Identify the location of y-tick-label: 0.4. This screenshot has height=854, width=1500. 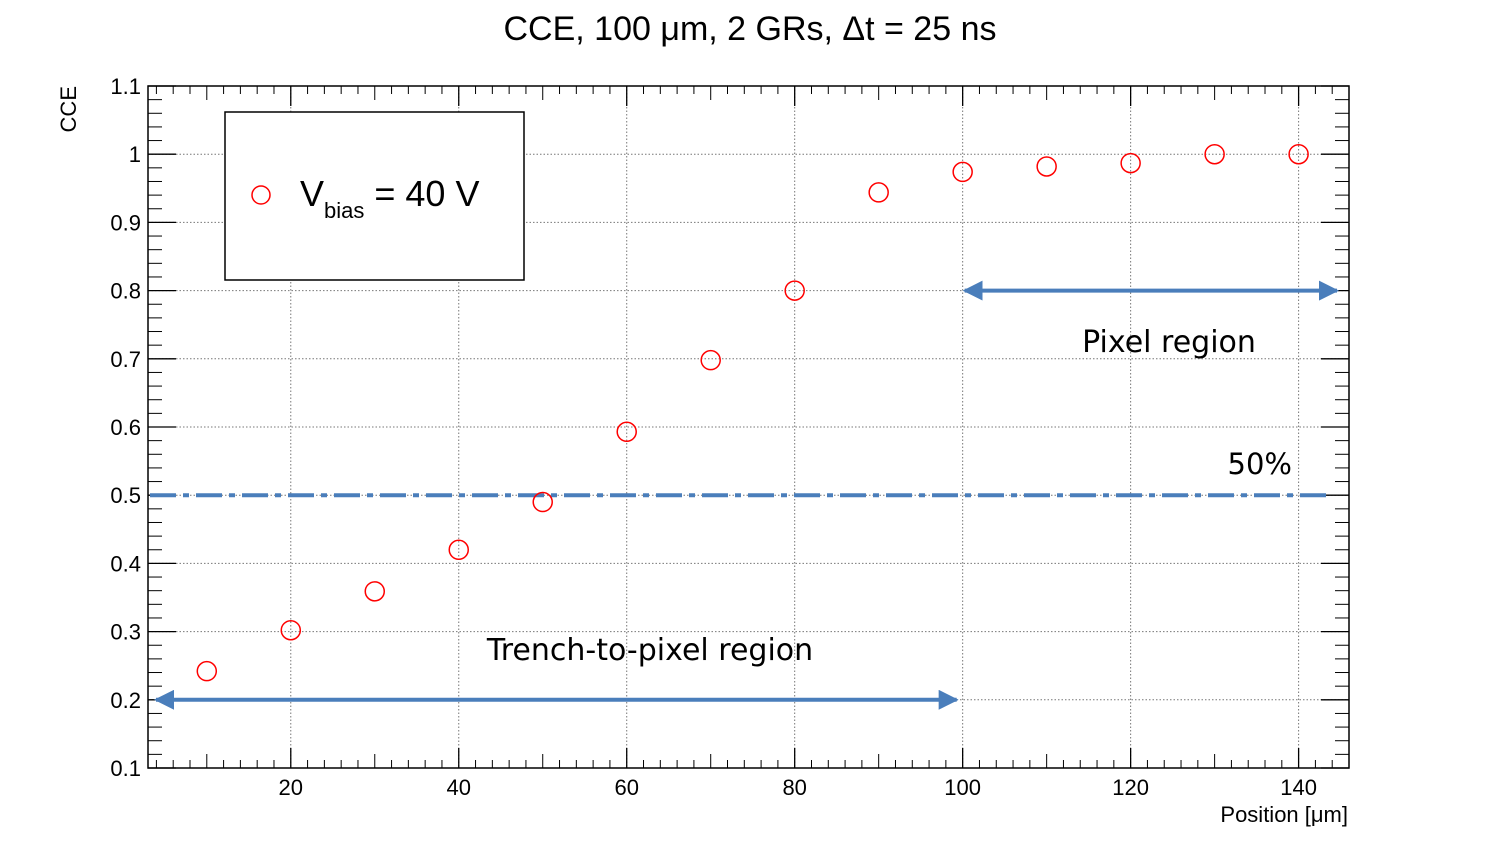
(125, 563).